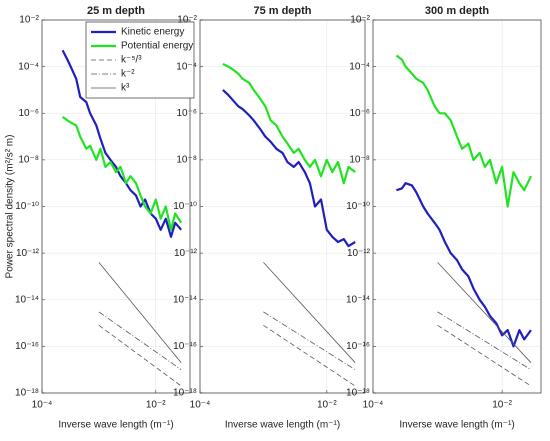 The image size is (550, 441). I want to click on y-axis-label: Power spectral density (m²/s² m), so click(10, 207).